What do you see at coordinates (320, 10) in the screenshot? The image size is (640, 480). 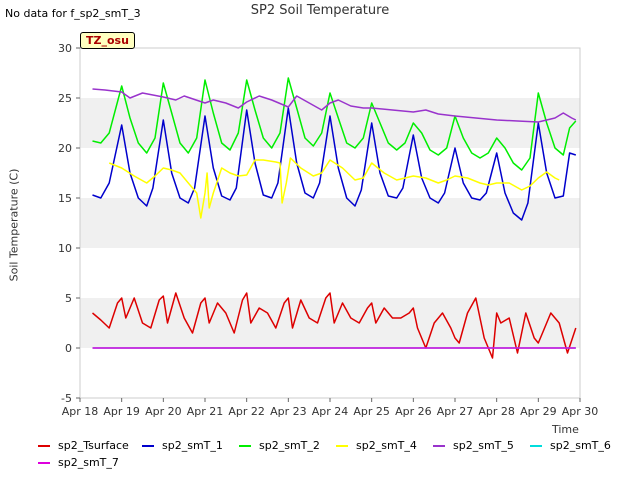 I see `chart-title: SP2 Soil Temperature` at bounding box center [320, 10].